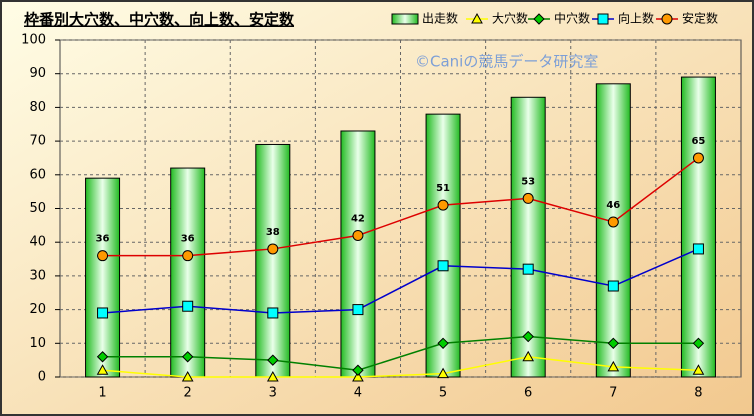 The width and height of the screenshot is (754, 416). I want to click on data-label: 42, so click(358, 218).